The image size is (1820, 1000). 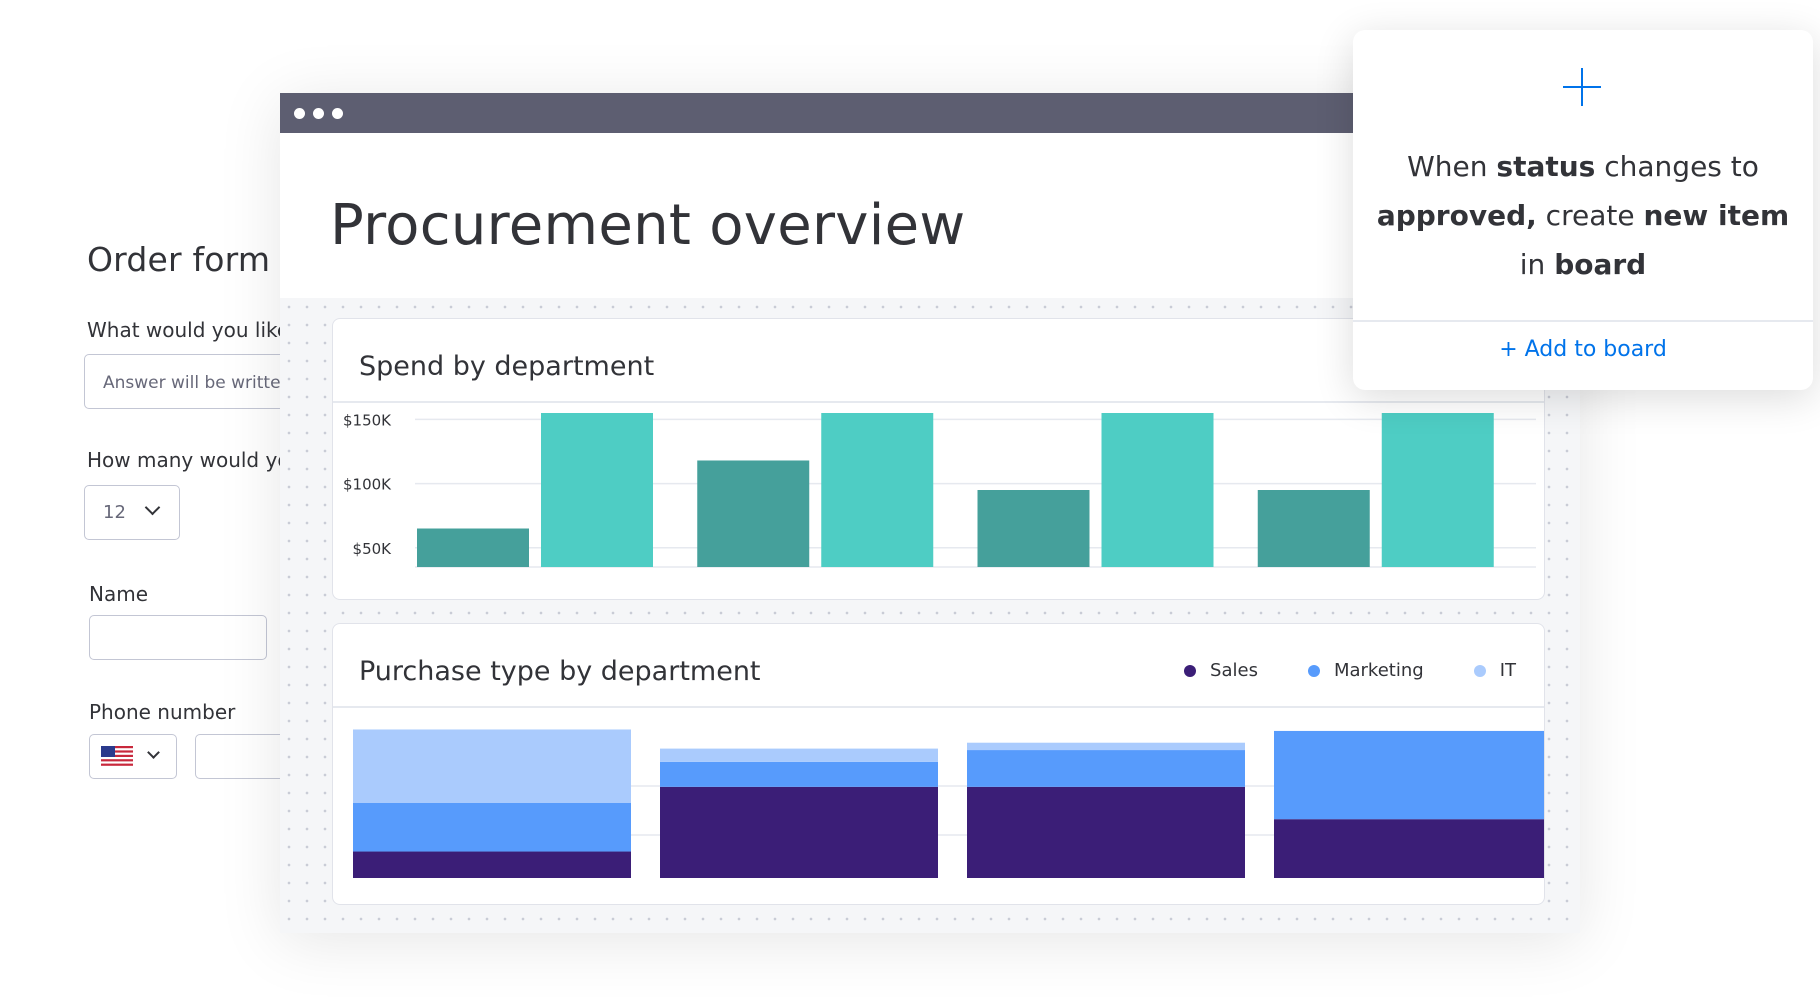 I want to click on rule-text-part: create, so click(x=1590, y=215).